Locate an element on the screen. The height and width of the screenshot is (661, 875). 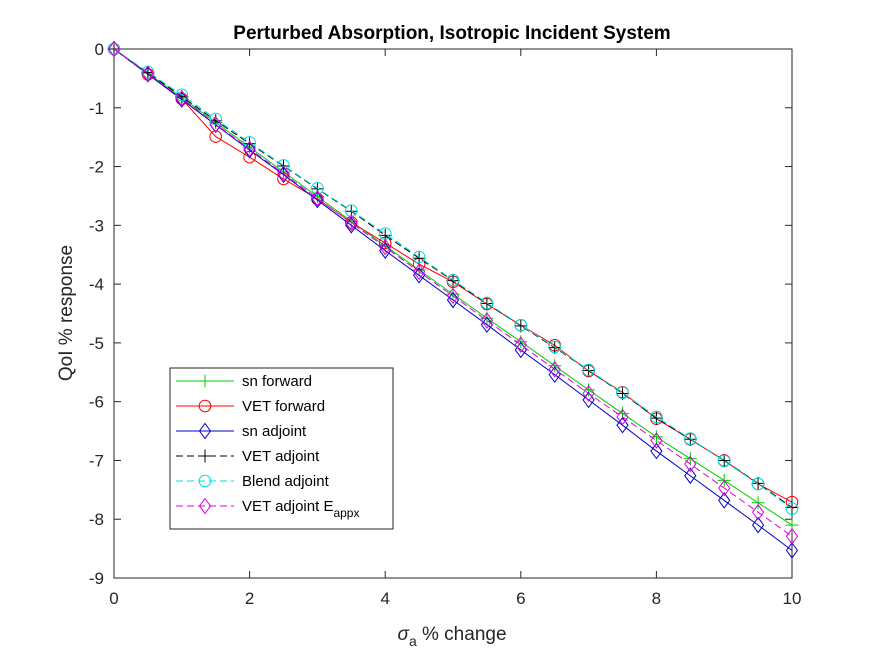
legend-label: sn adjoint is located at coordinates (274, 431).